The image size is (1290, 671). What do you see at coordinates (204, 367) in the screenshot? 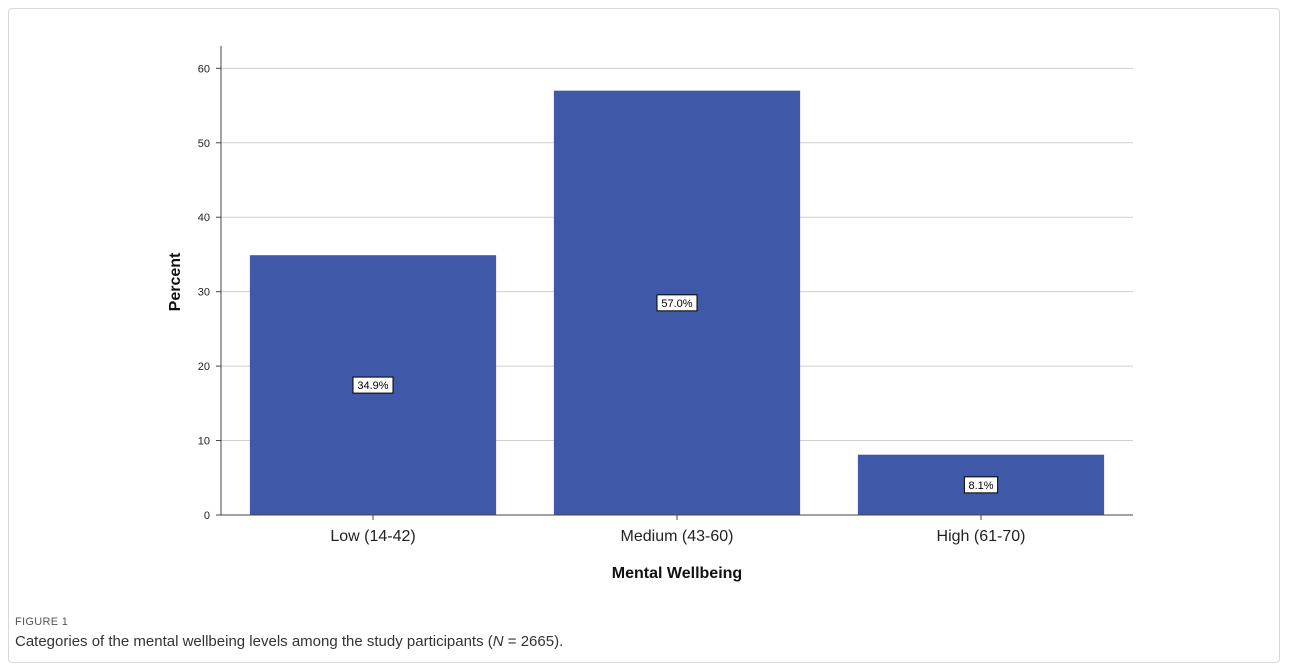
I see `y-tick-label: 20` at bounding box center [204, 367].